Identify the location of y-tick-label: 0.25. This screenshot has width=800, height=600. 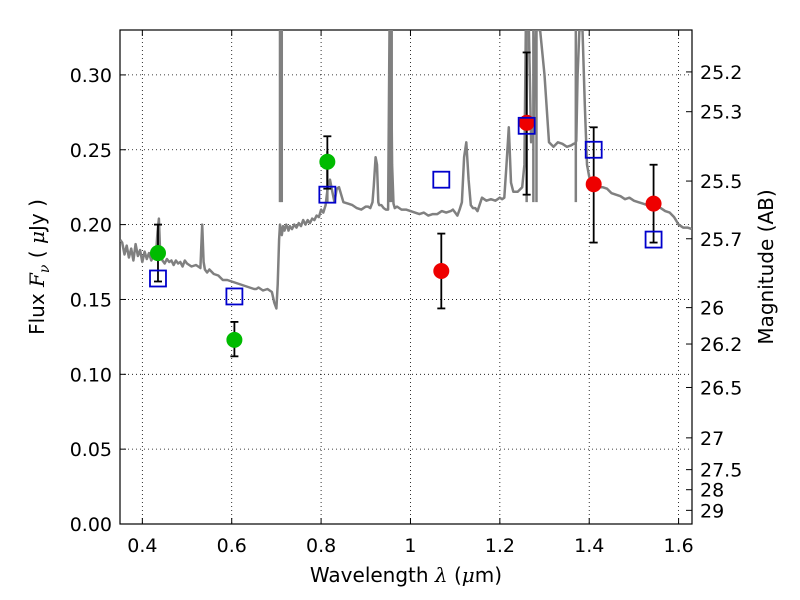
(91, 151).